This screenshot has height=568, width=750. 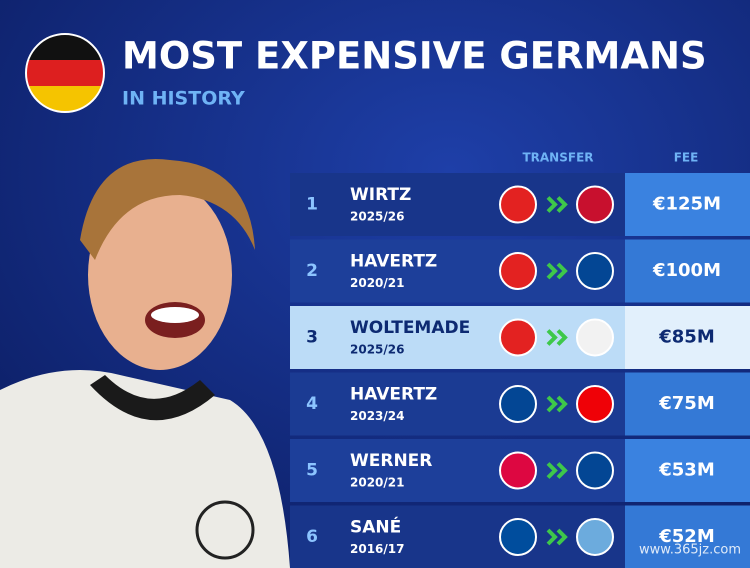 I want to click on rank: 3, so click(x=312, y=338).